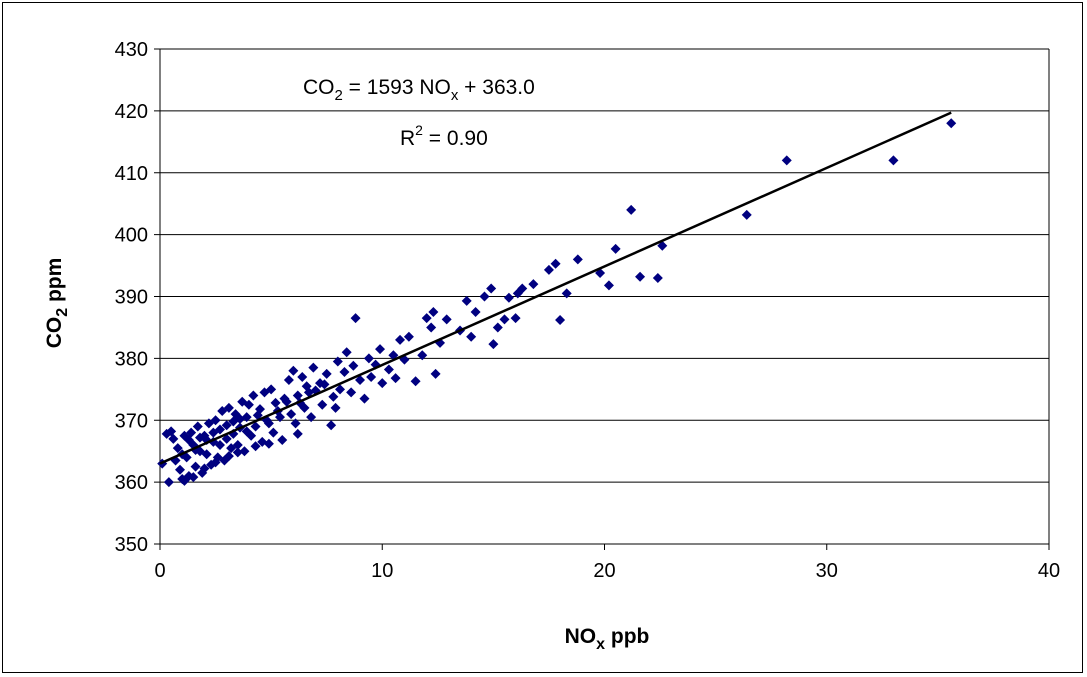 This screenshot has width=1087, height=677. Describe the element at coordinates (1049, 571) in the screenshot. I see `x-tick-label-40: 40` at that location.